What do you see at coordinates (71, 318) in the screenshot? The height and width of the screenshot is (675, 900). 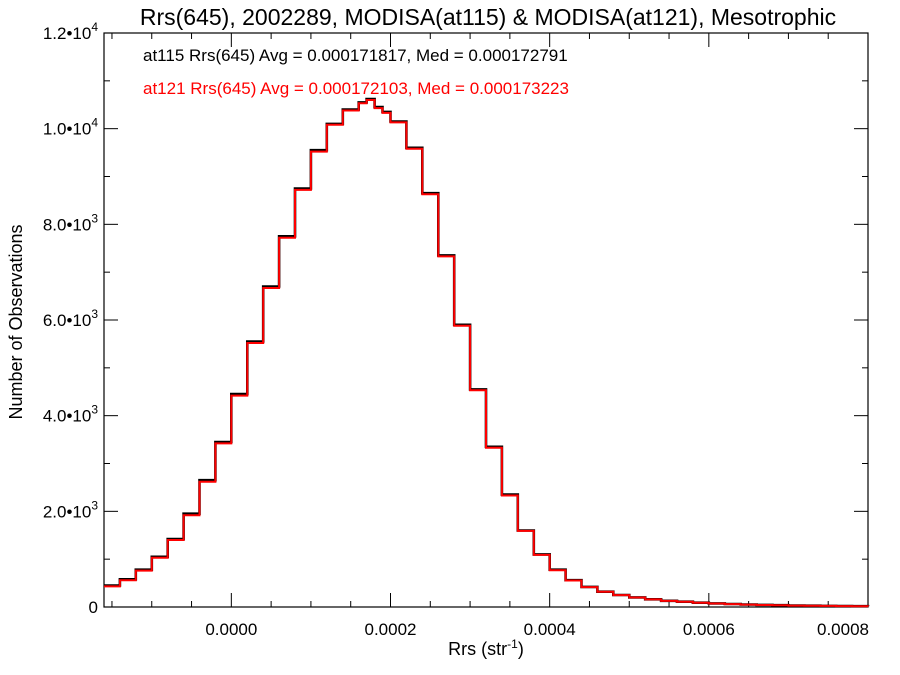 I see `y-tick-label: 6.0•103` at bounding box center [71, 318].